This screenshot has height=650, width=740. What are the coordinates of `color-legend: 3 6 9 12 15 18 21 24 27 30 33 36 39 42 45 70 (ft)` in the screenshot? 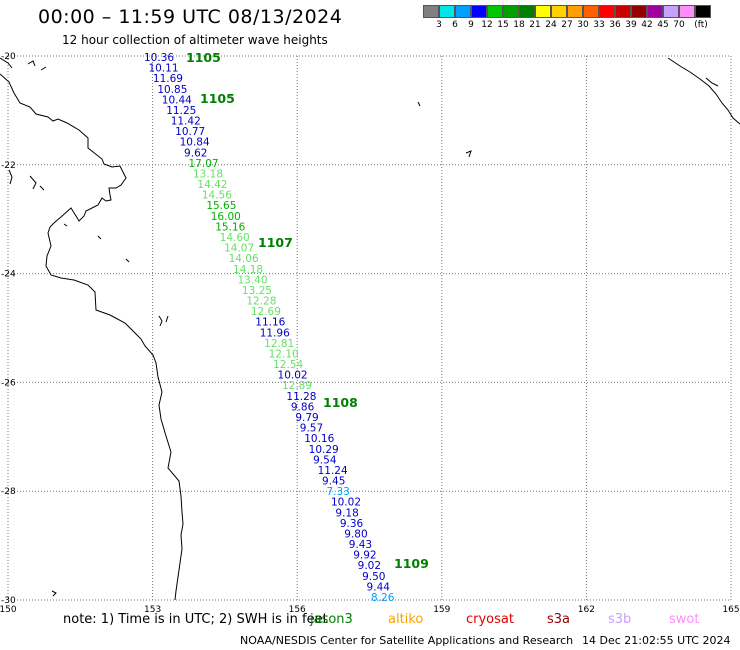 It's located at (567, 18).